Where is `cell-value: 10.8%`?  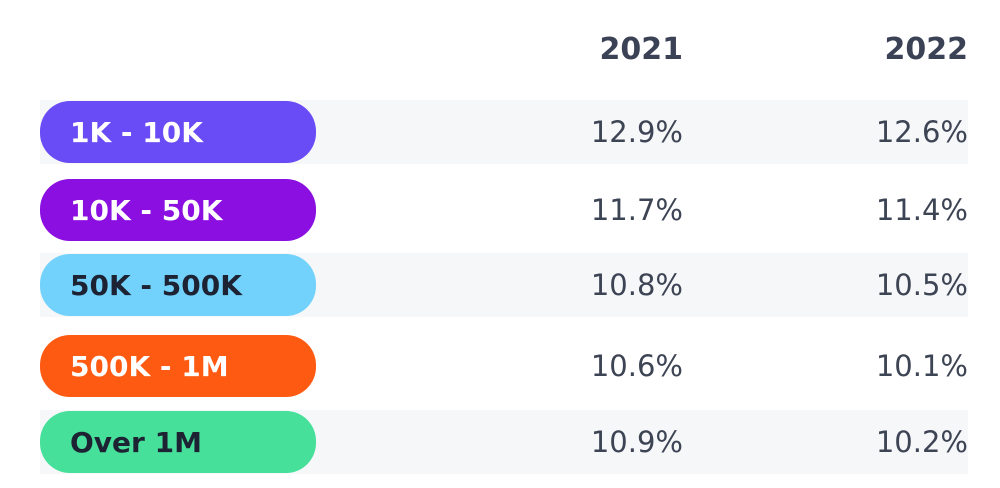
cell-value: 10.8% is located at coordinates (636, 285).